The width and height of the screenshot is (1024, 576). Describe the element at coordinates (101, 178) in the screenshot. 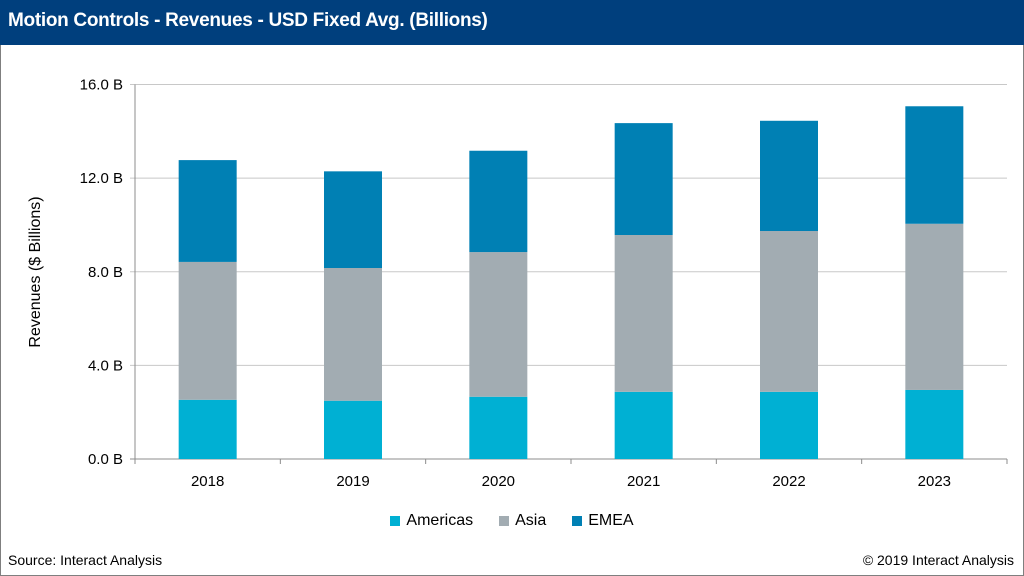

I see `y-tick-label: 12.0 B` at that location.